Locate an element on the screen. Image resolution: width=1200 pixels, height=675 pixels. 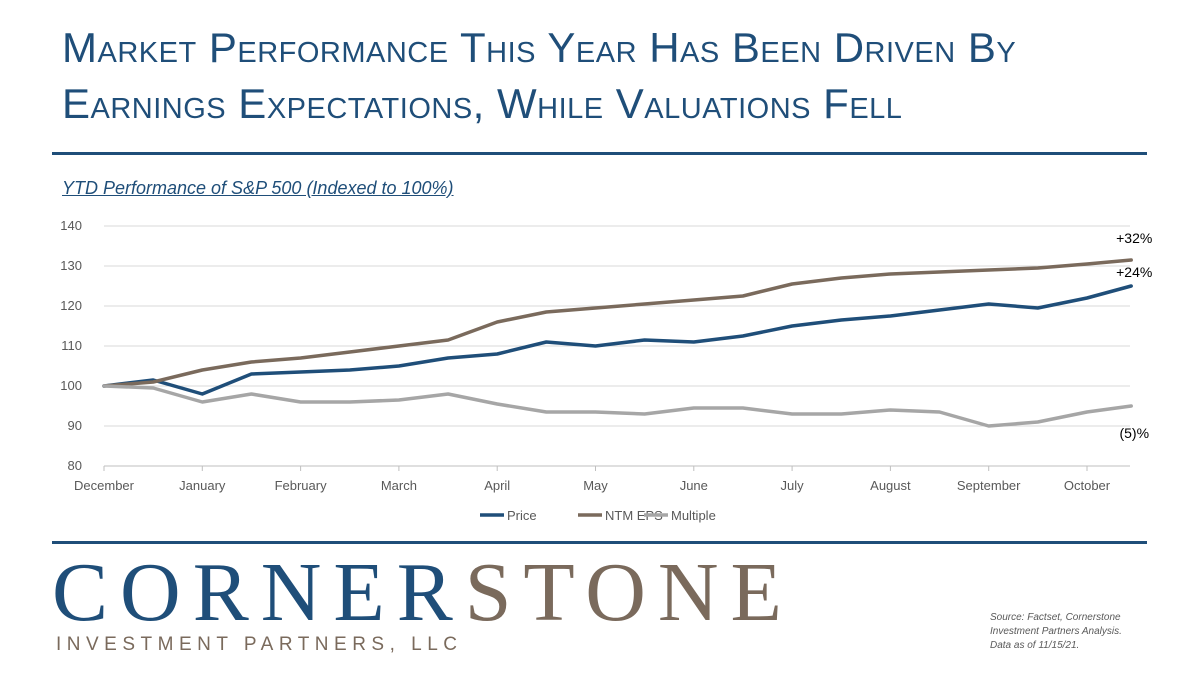
annotation-label: (5)% is located at coordinates (1134, 433).